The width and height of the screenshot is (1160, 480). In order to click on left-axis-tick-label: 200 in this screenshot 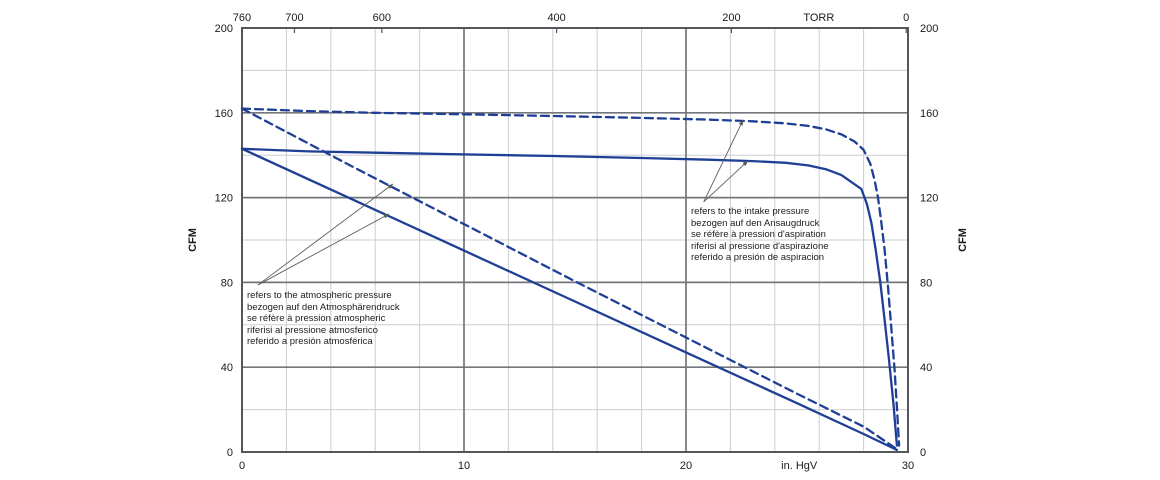, I will do `click(224, 29)`.